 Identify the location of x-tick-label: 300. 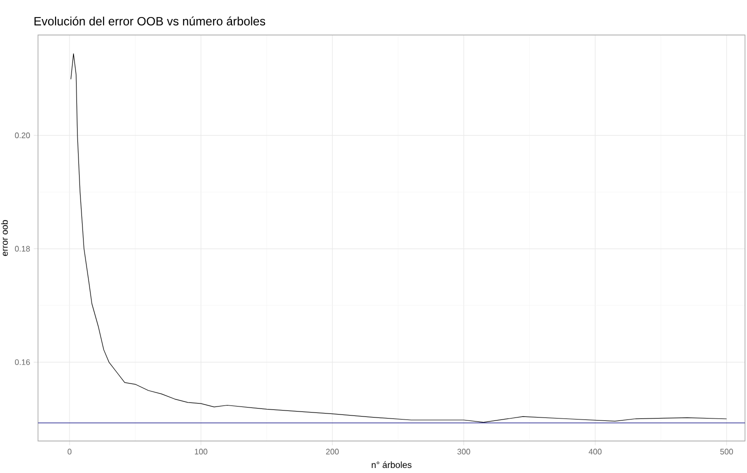
(463, 451).